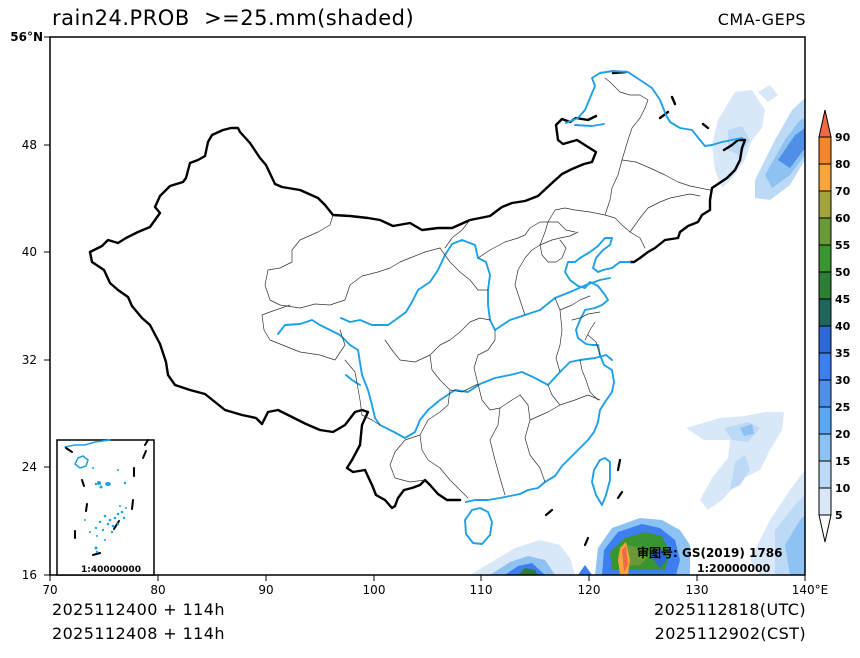 This screenshot has width=860, height=658. I want to click on colorbar-label-80: 80, so click(843, 164).